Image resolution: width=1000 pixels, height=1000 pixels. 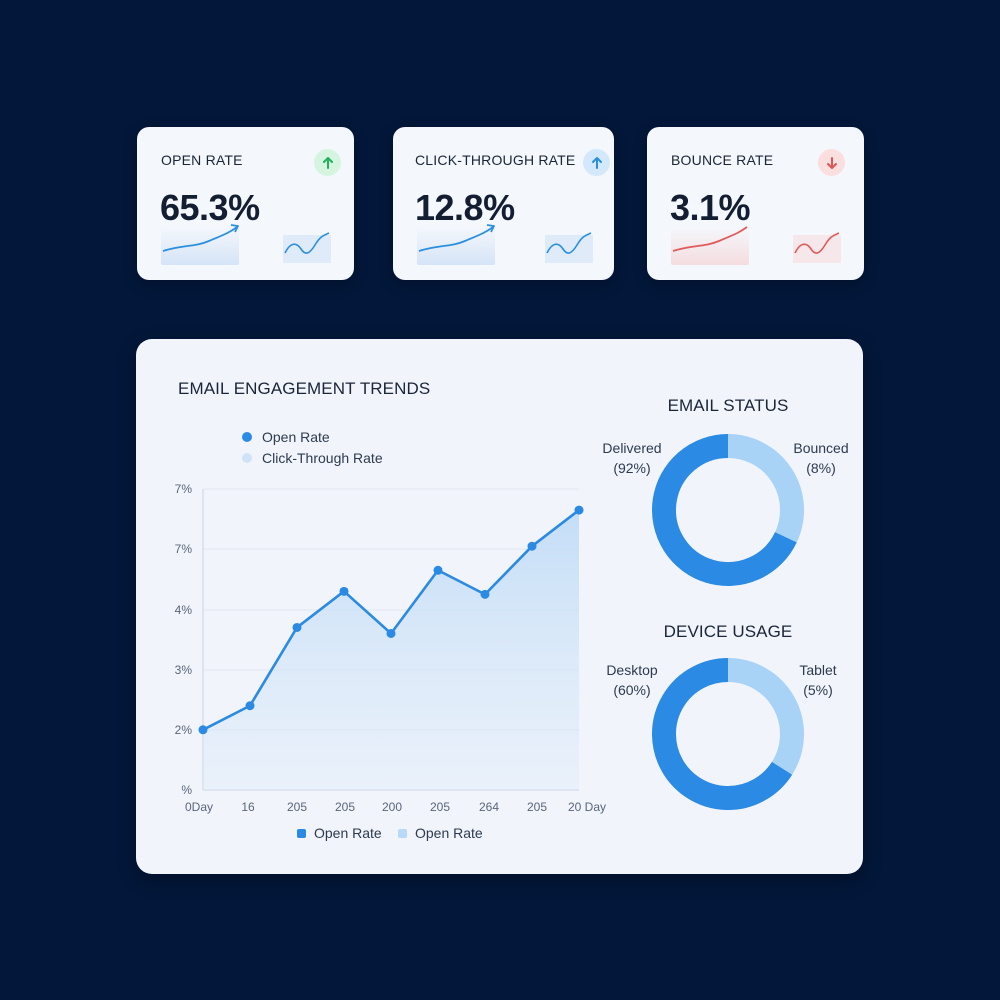 What do you see at coordinates (728, 405) in the screenshot?
I see `email-status-title: EMAIL STATUS` at bounding box center [728, 405].